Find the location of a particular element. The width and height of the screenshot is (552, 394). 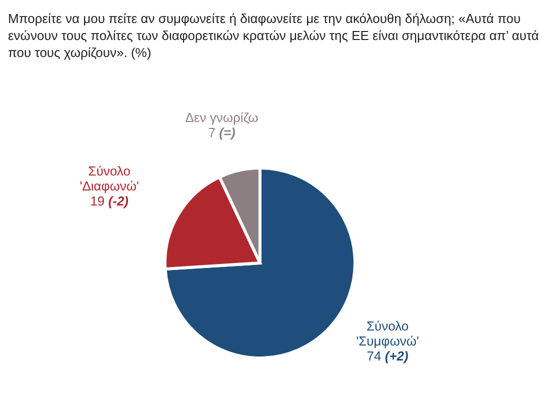

chart-title: Μπορείτε να μου πείτε αν συμφωνείτε ή διαφωνείτε με την ακόλουθη δήλωση; «Αυτά που ενώνουν τους πολίτες των διαφορετικών κρατών μελών της ΕΕ είναι σημαντικότερα απ’ αυτά που τους χωρίζουν». (%) is located at coordinates (274, 36).